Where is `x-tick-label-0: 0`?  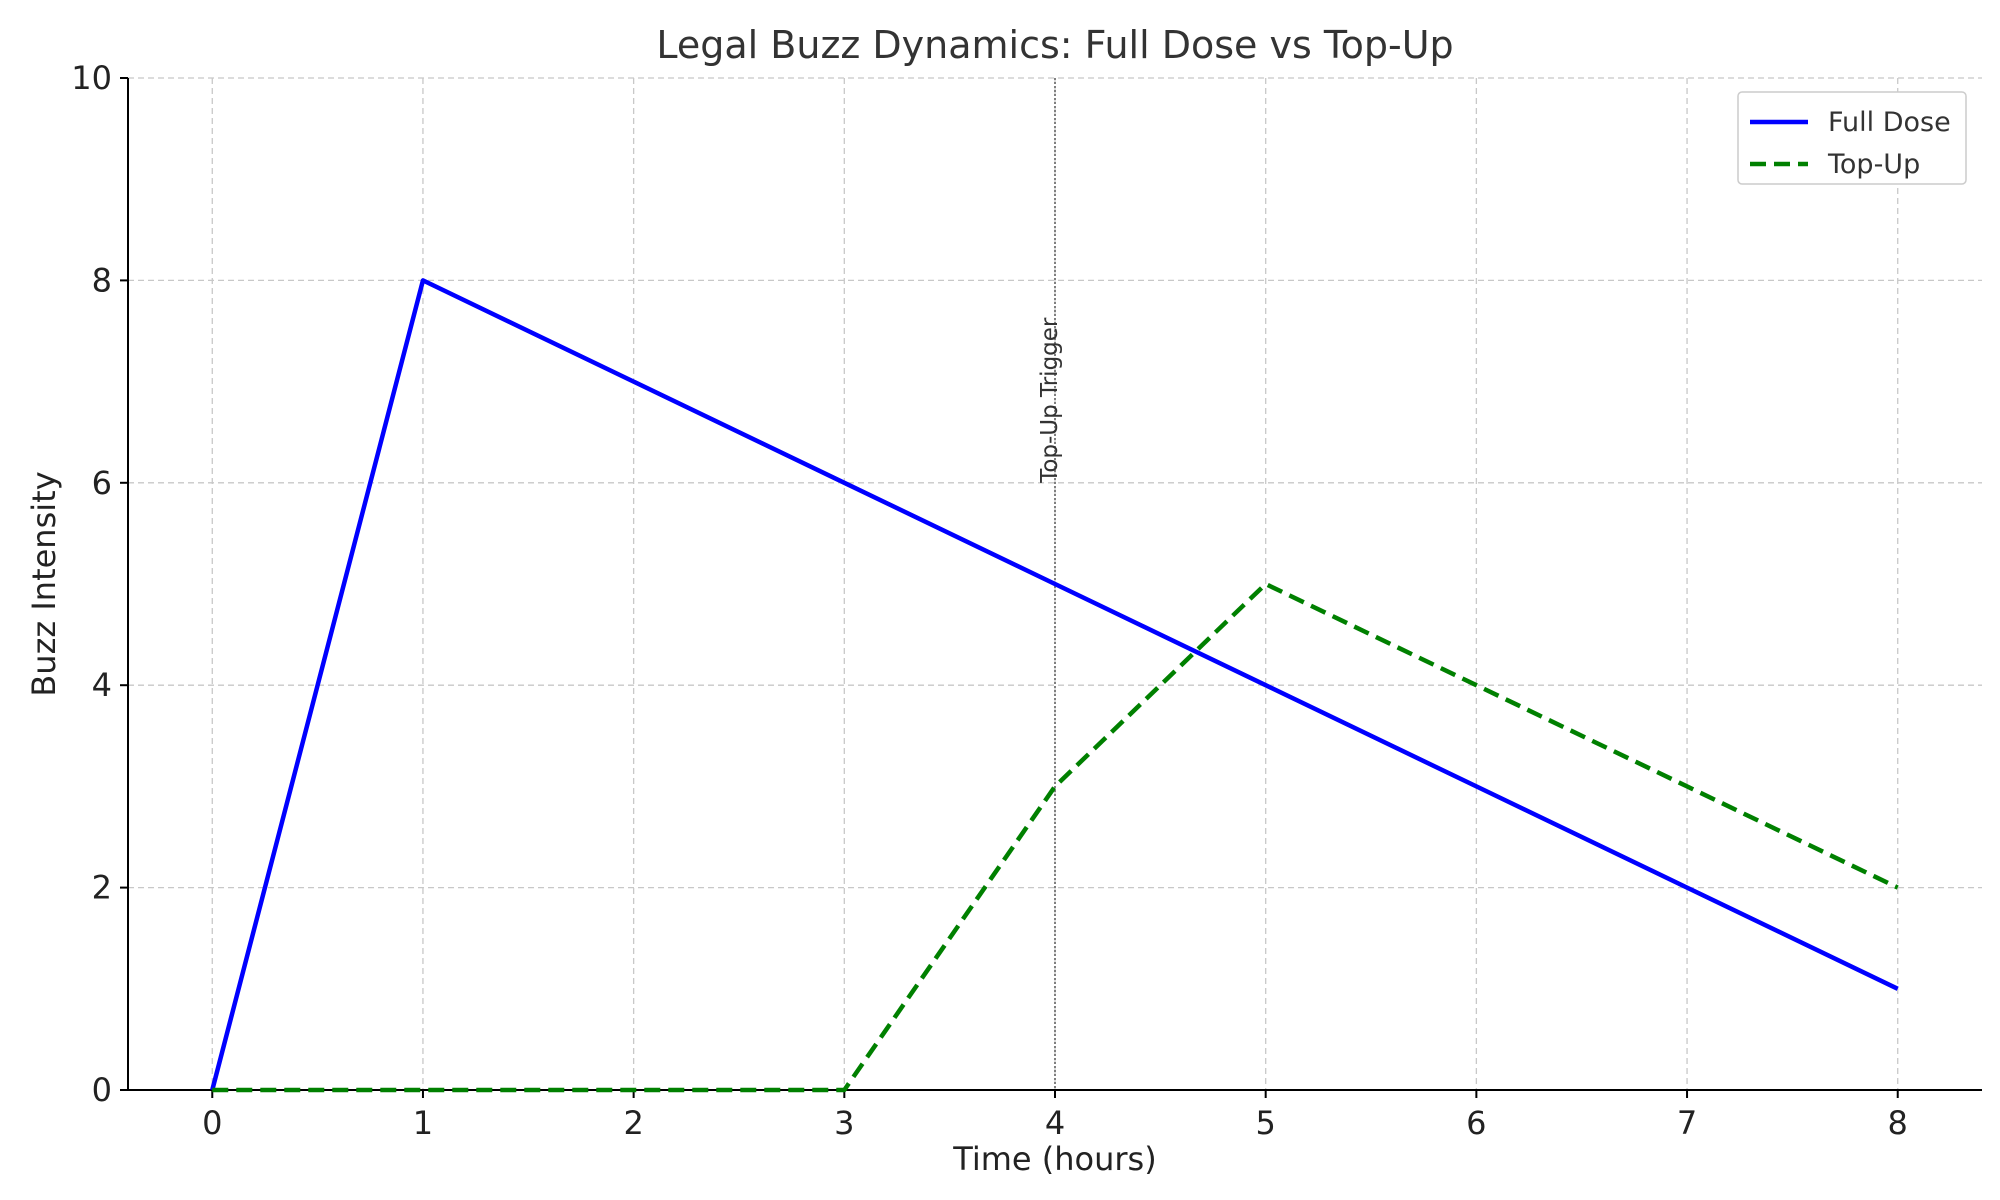
x-tick-label-0: 0 is located at coordinates (212, 1123).